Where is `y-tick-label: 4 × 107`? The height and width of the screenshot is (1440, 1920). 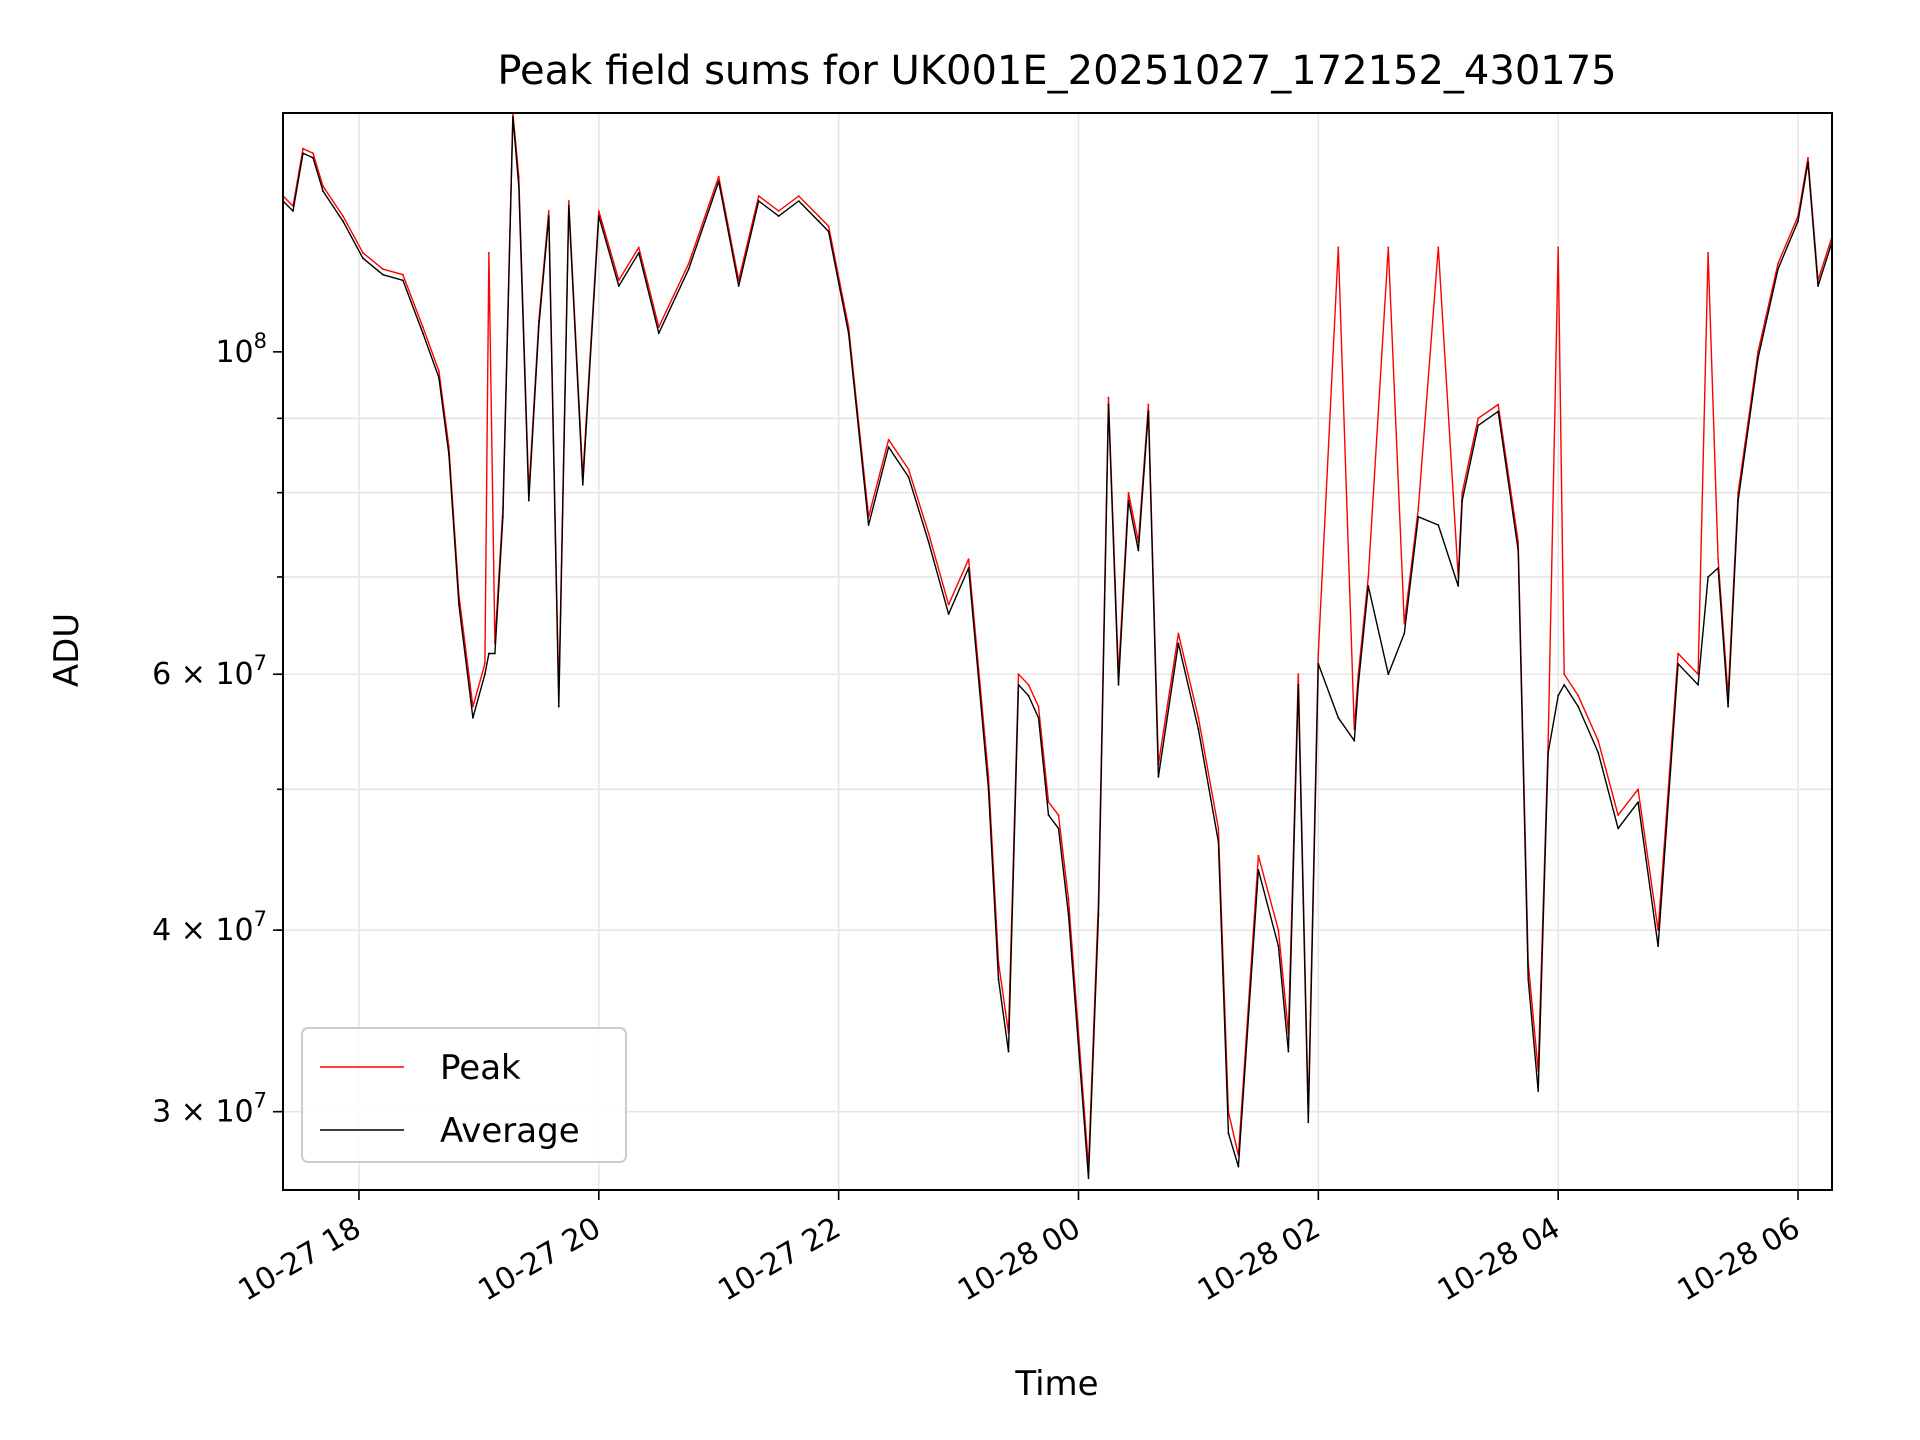
y-tick-label: 4 × 107 is located at coordinates (209, 927).